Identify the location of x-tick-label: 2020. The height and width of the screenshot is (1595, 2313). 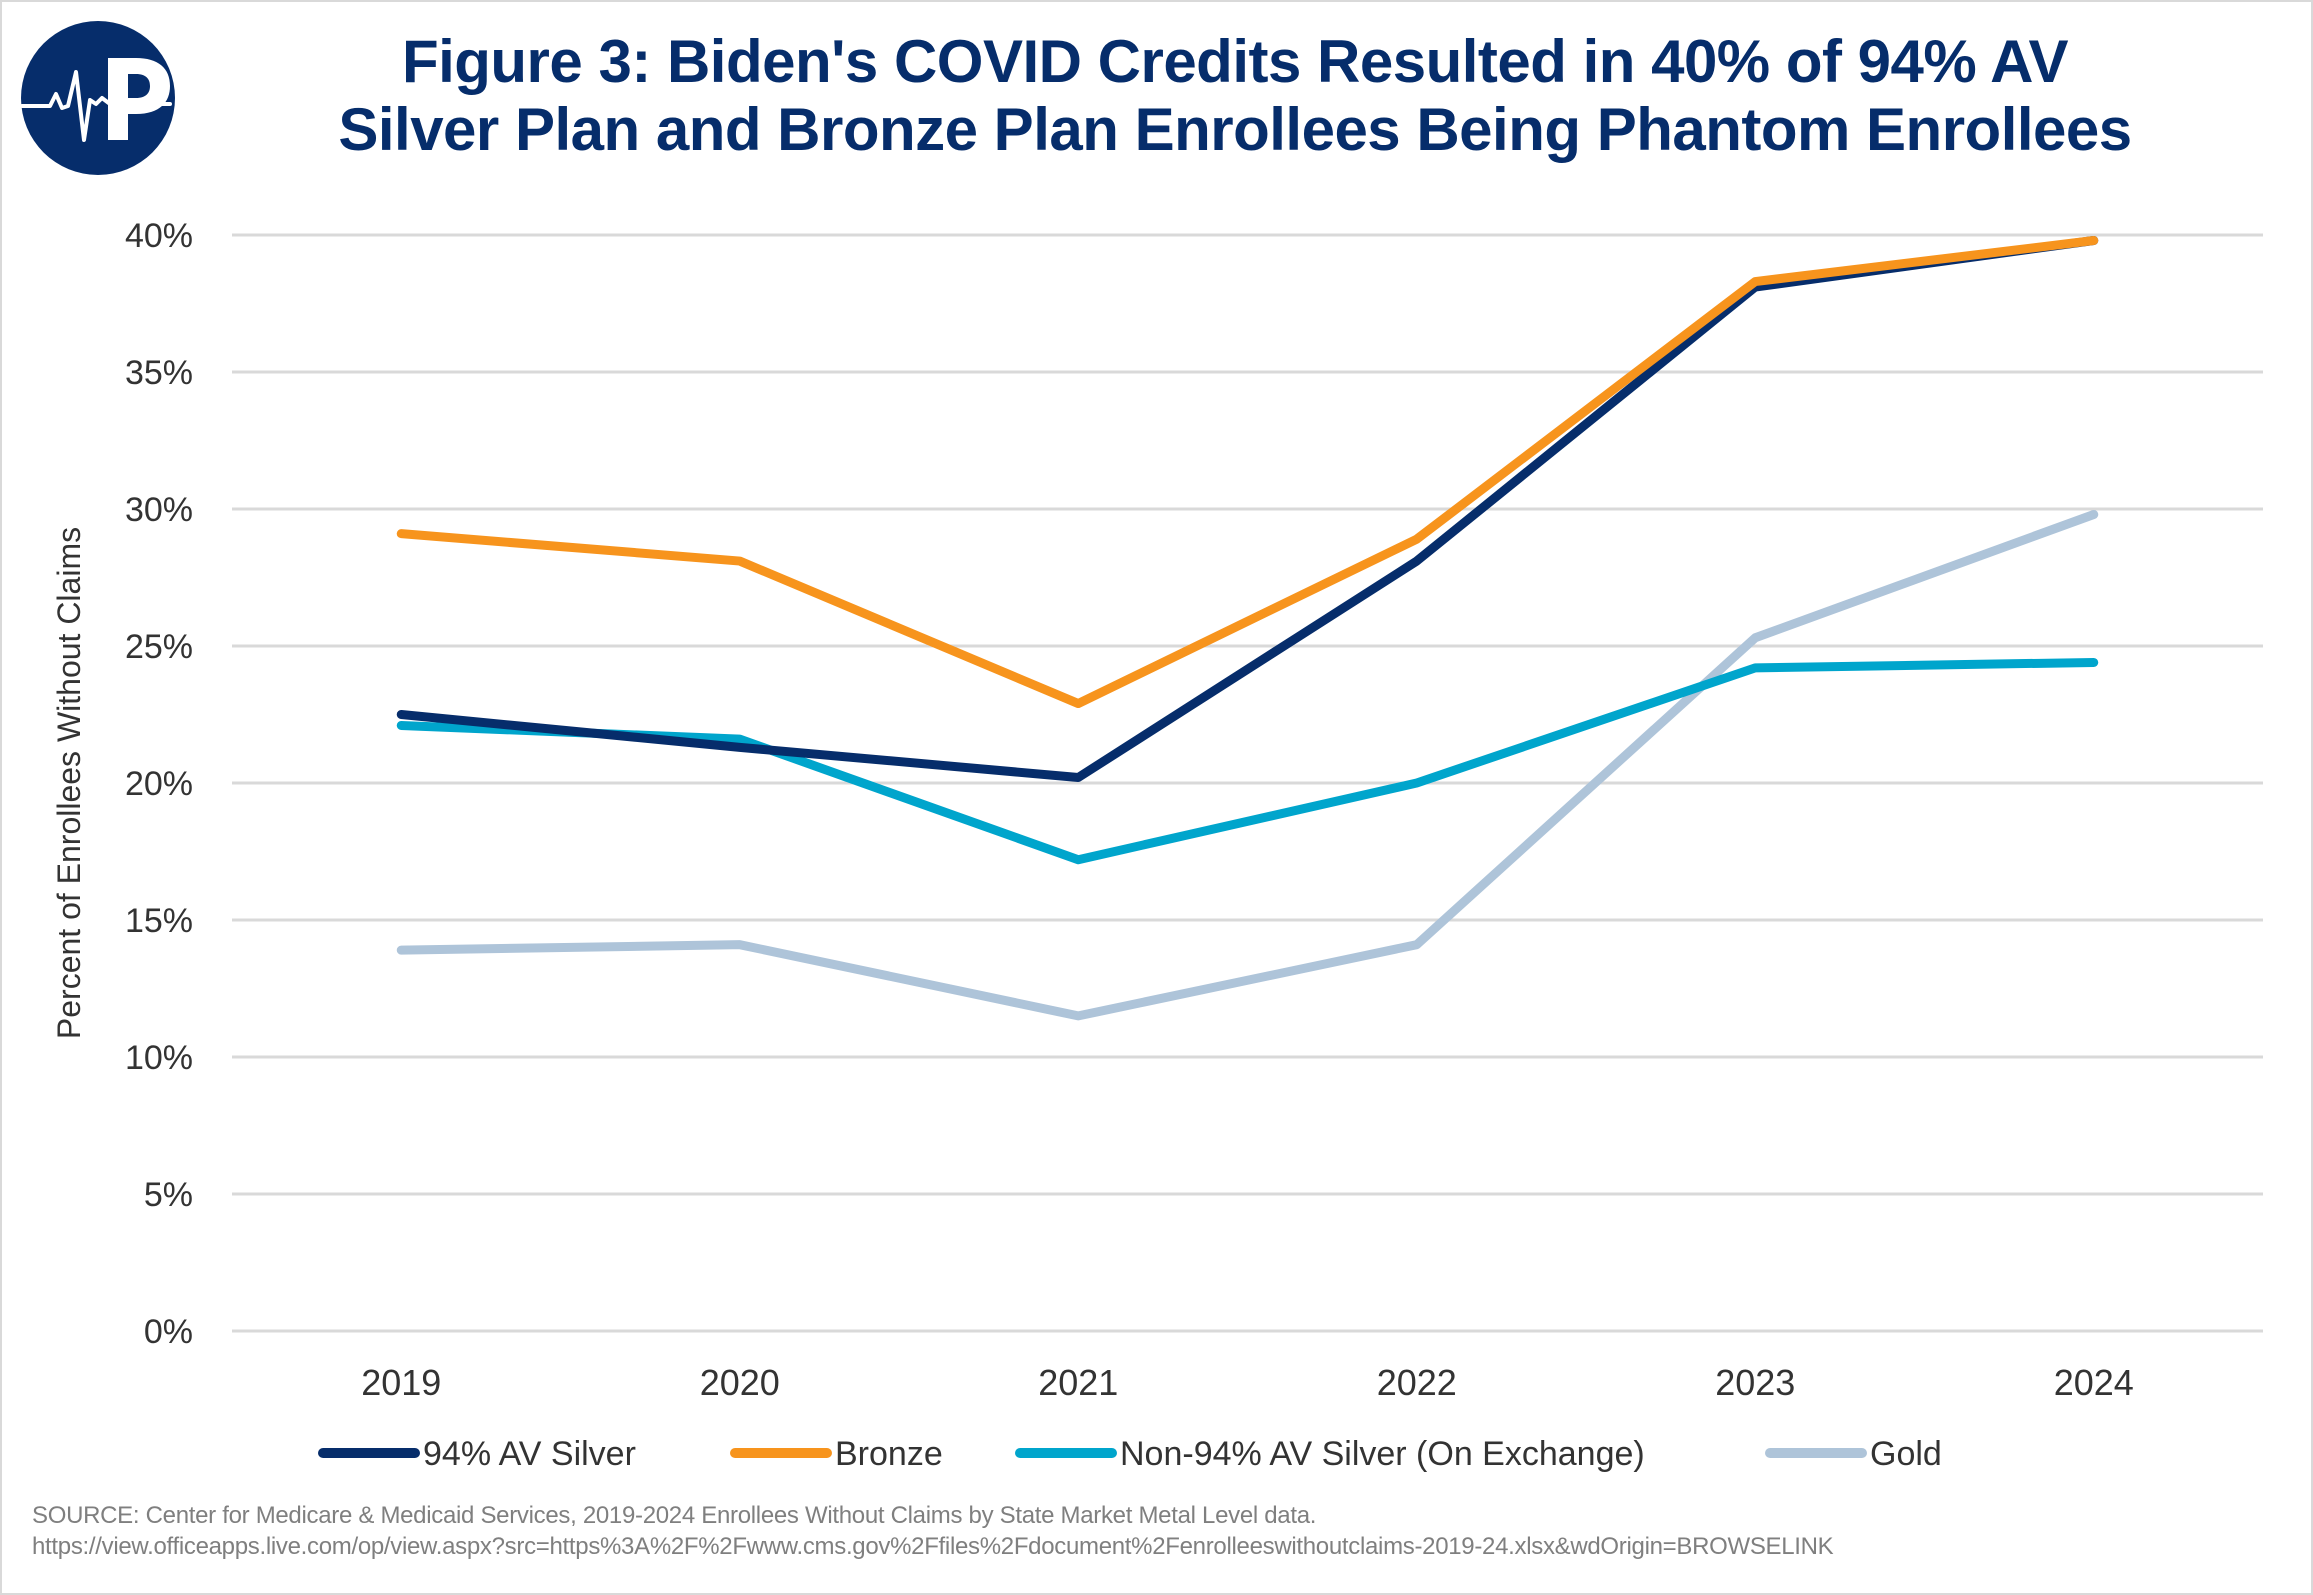
(740, 1382).